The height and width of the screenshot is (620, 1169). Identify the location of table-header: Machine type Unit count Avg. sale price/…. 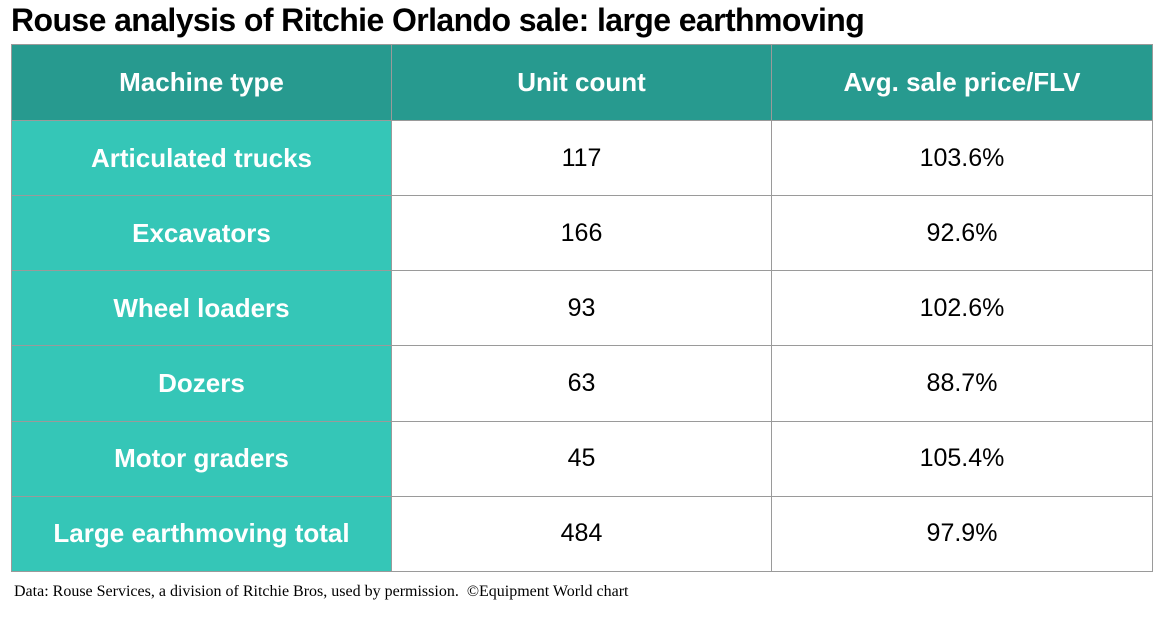
(582, 82).